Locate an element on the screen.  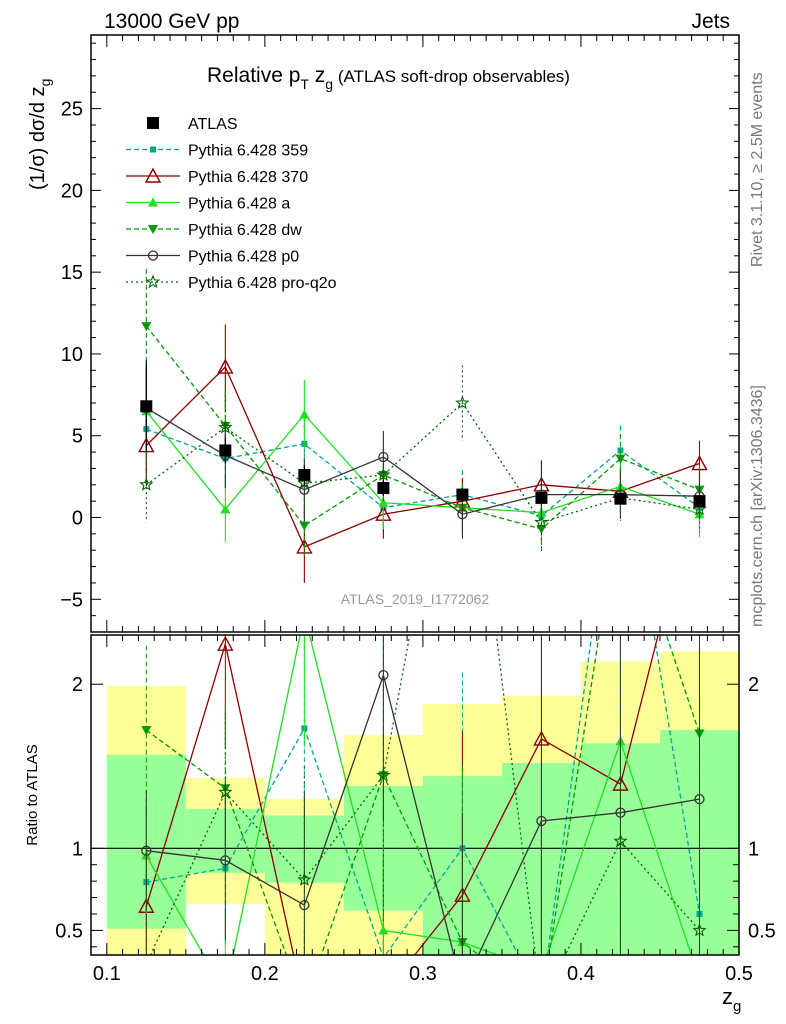
y-tick-label: 0 is located at coordinates (77, 519).